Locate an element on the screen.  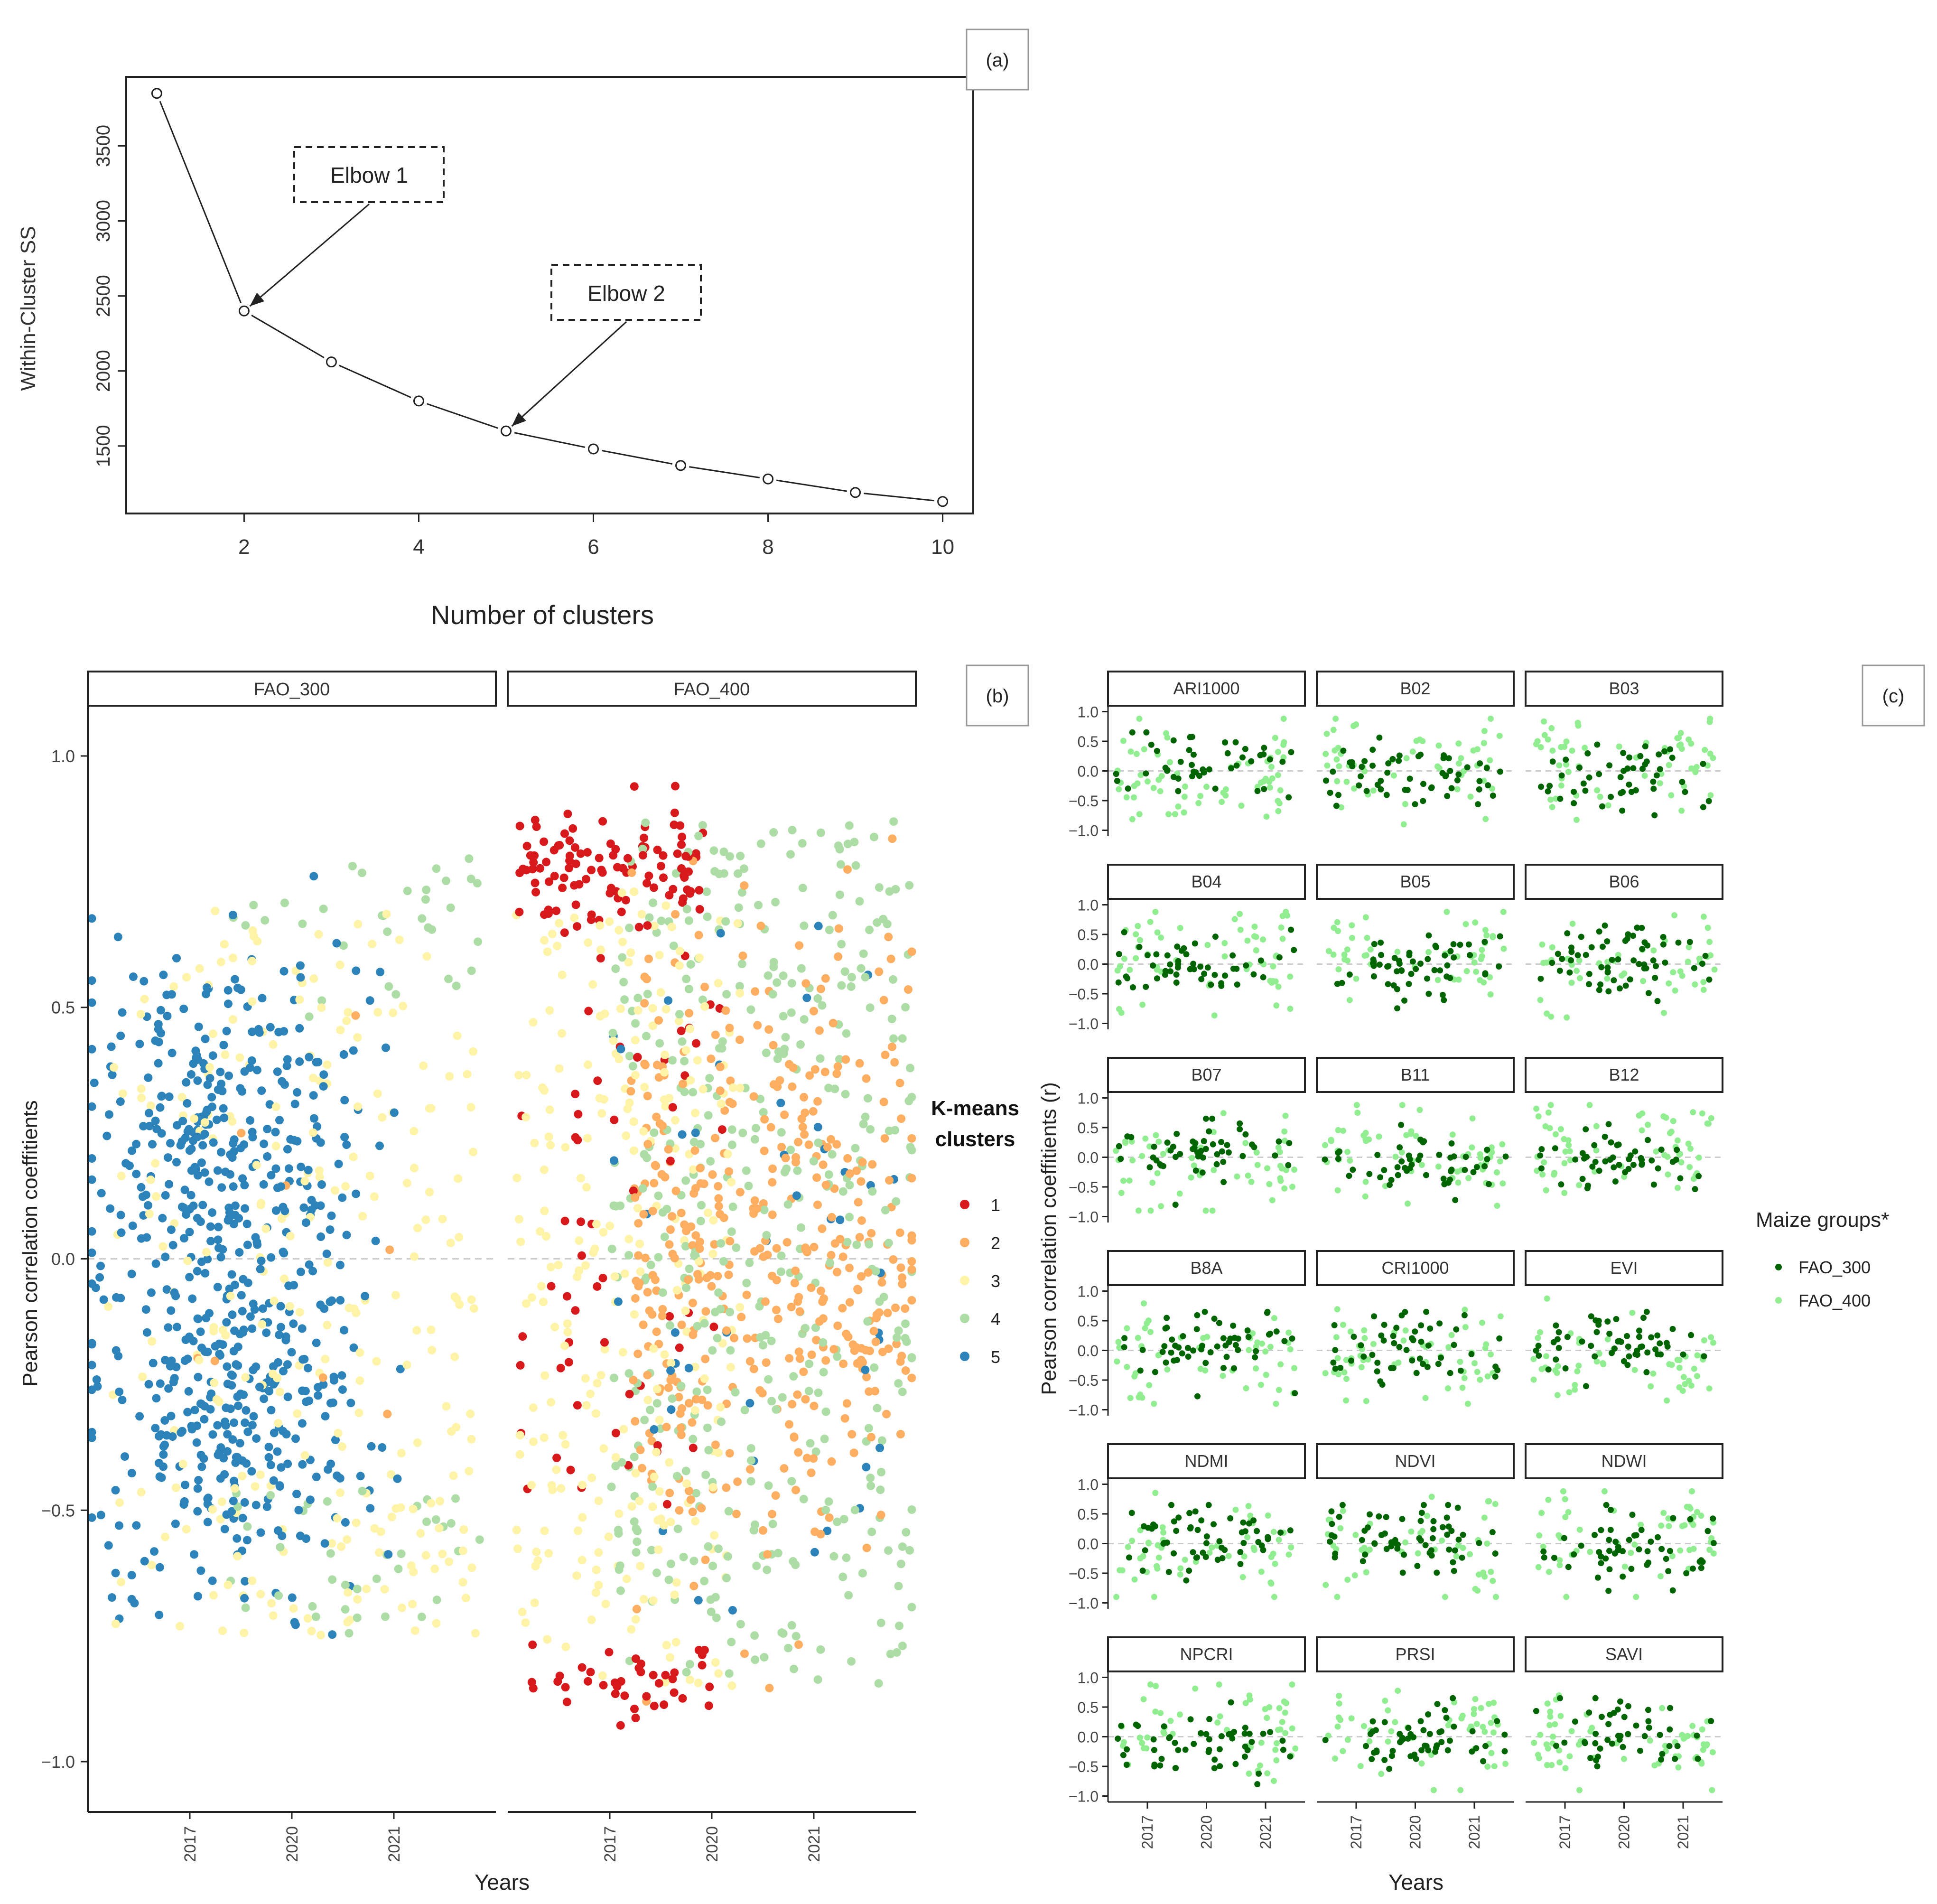
elbow-x-tick-label: 10 is located at coordinates (942, 547).